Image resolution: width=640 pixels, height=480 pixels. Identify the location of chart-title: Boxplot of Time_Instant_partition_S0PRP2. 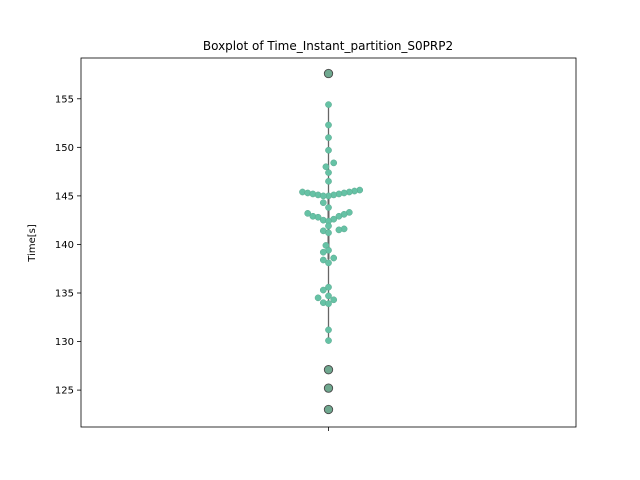
(328, 46).